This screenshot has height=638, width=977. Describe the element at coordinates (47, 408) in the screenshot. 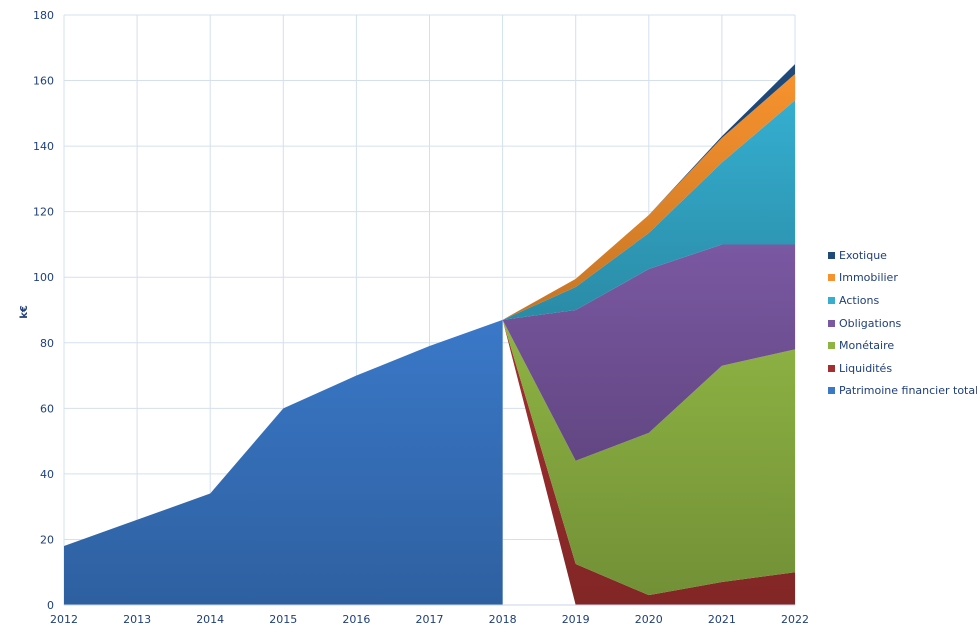

I see `y-tick-label: 60` at that location.